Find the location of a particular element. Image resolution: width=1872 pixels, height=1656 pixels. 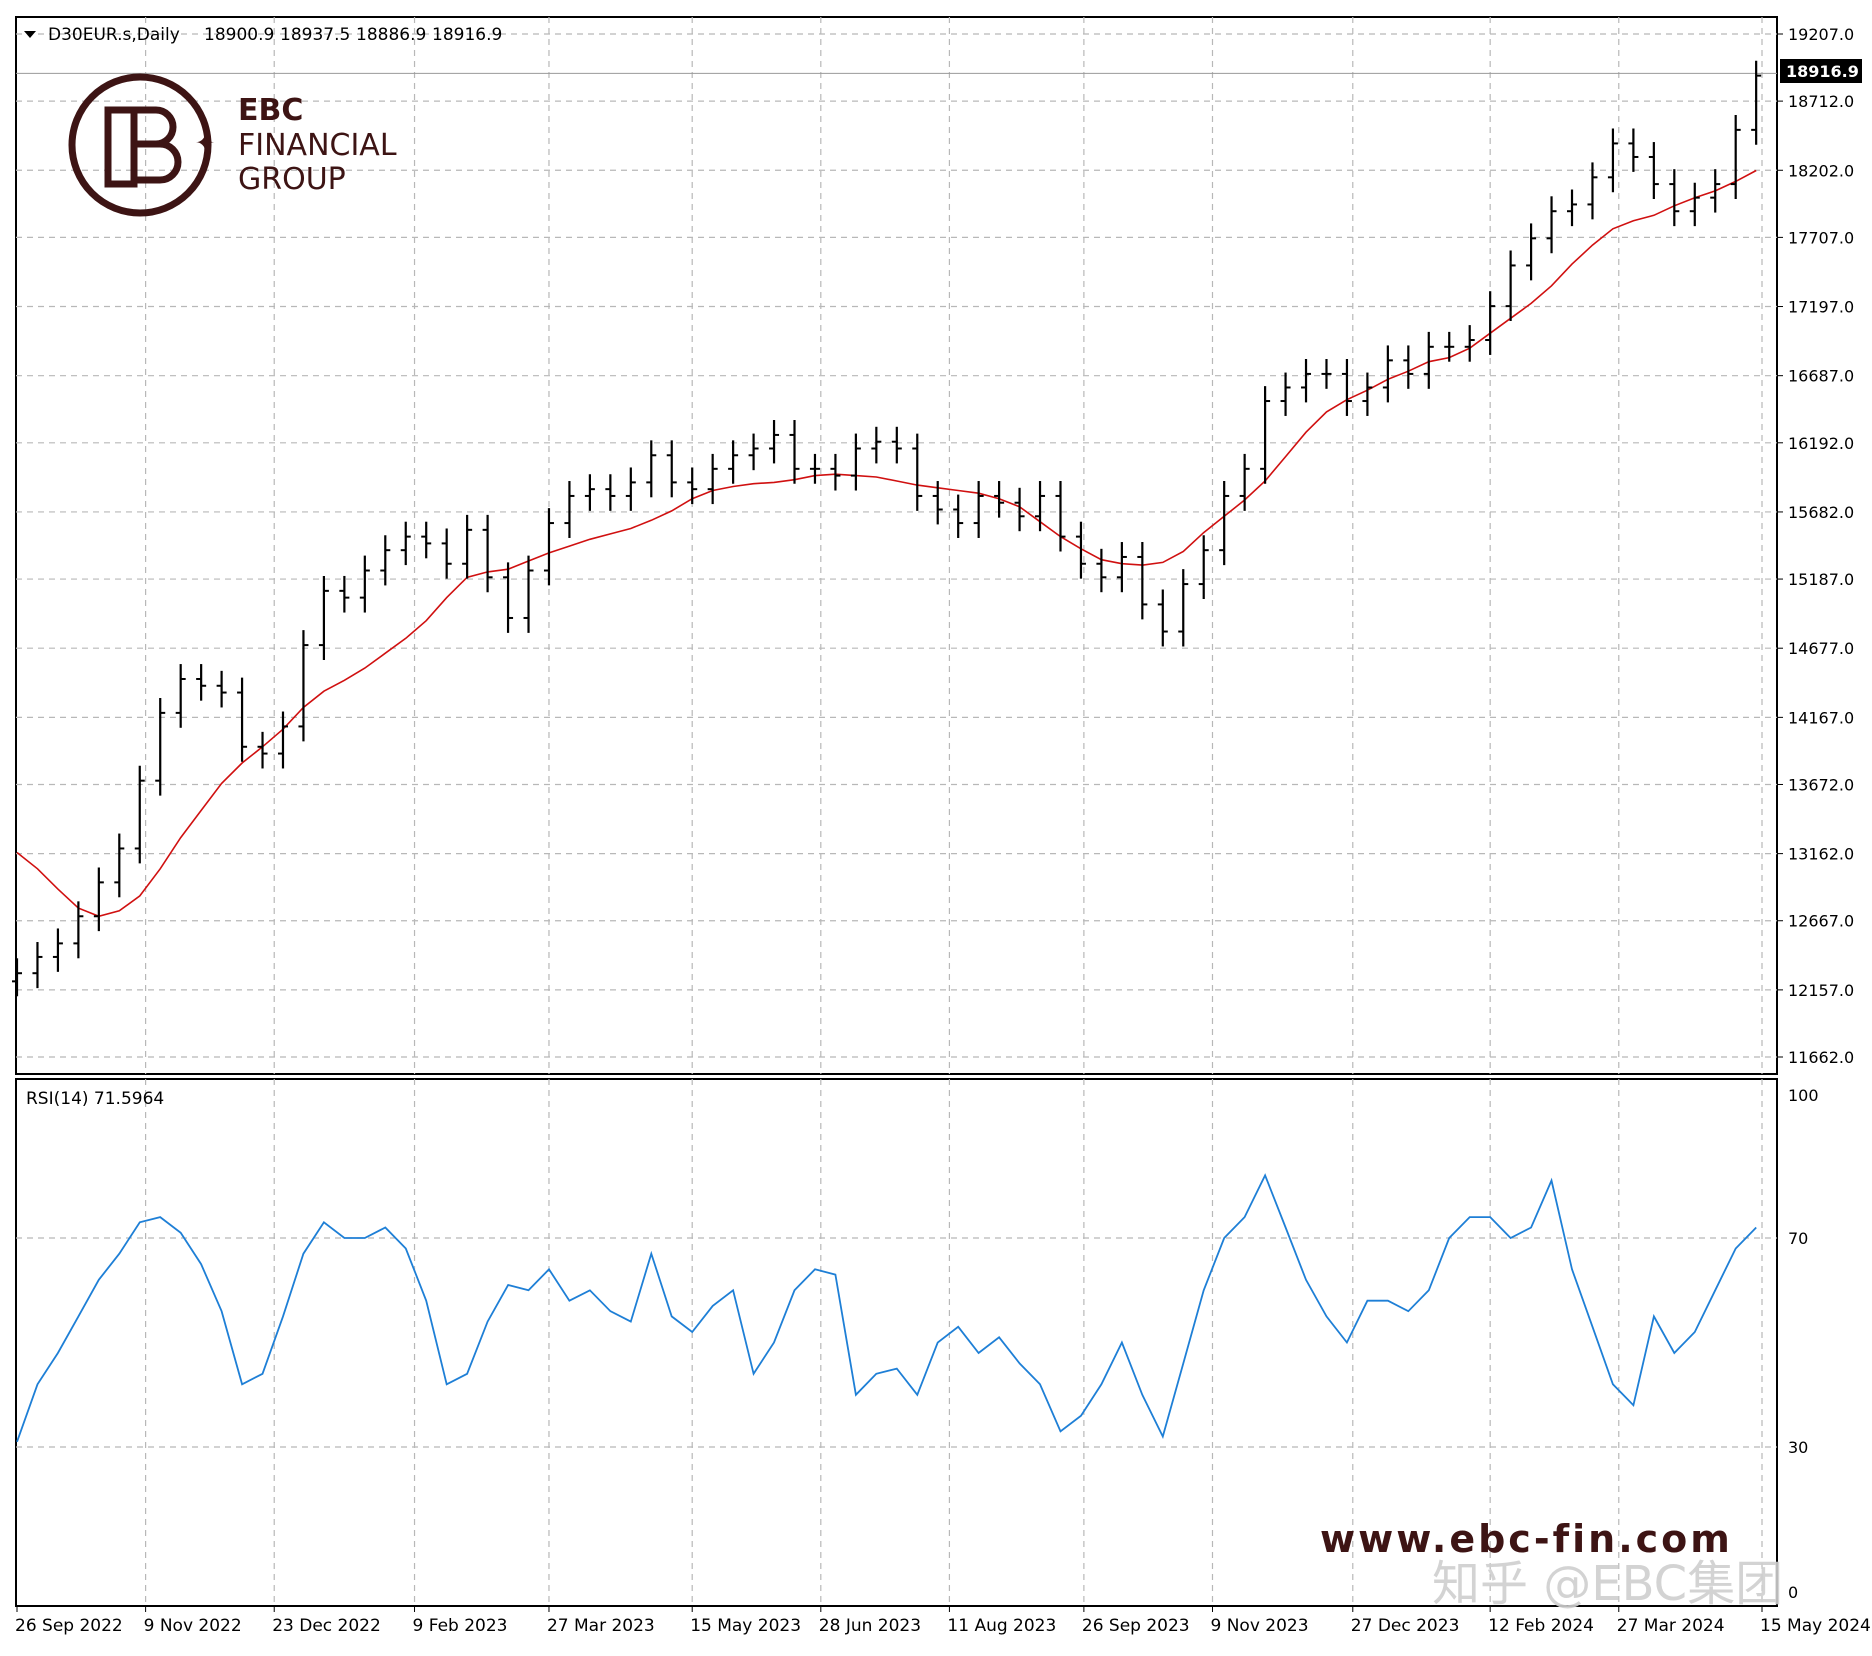

date-tick-label: 15 May 2024 is located at coordinates (1815, 1626).